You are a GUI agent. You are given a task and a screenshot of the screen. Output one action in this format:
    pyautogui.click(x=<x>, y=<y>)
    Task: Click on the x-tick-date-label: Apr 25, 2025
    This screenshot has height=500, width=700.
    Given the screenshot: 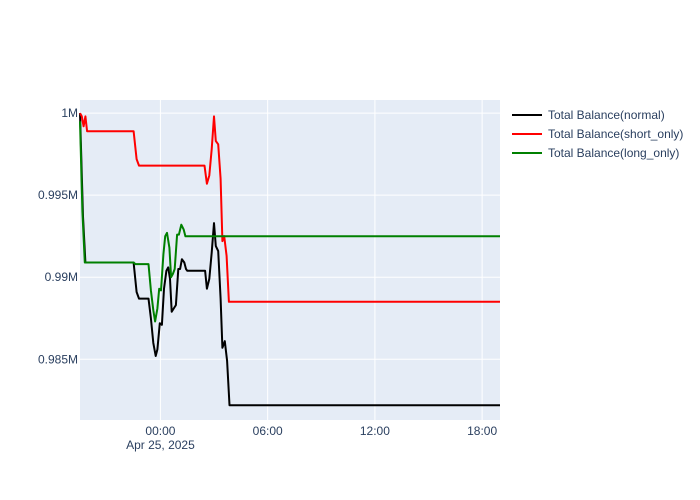 What is the action you would take?
    pyautogui.click(x=160, y=445)
    